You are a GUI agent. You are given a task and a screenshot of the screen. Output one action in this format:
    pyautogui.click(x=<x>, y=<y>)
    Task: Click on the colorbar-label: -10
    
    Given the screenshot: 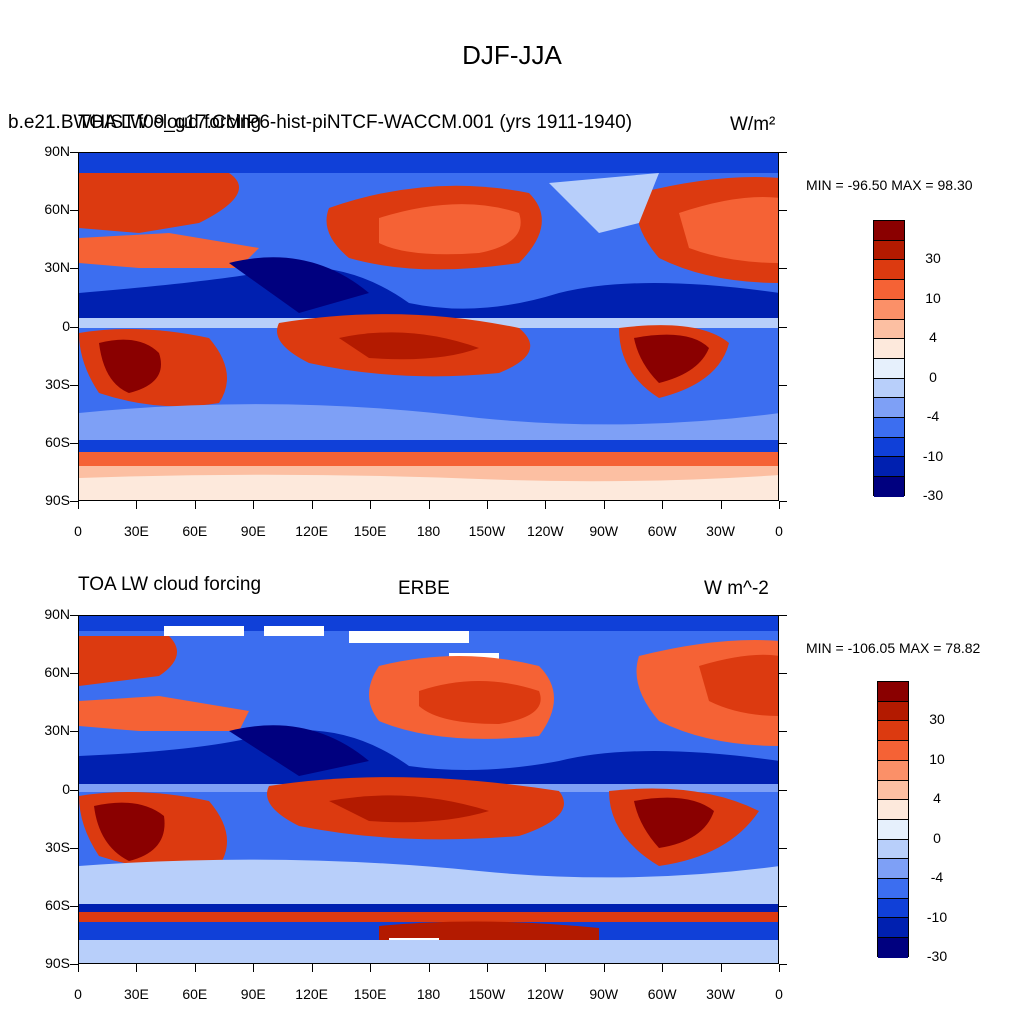 What is the action you would take?
    pyautogui.click(x=937, y=916)
    